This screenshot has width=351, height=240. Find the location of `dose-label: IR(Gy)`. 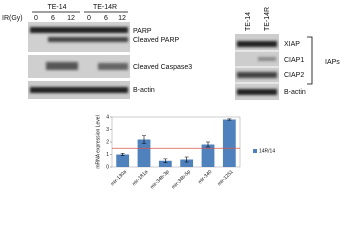

dose-label: IR(Gy) is located at coordinates (12, 18).